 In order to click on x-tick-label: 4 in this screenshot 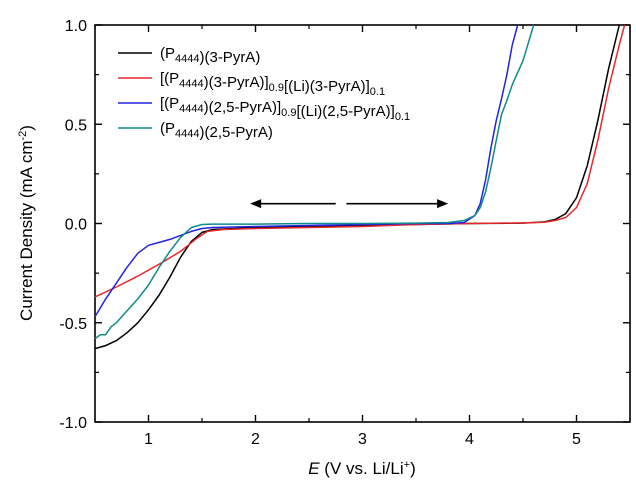, I will do `click(469, 439)`.